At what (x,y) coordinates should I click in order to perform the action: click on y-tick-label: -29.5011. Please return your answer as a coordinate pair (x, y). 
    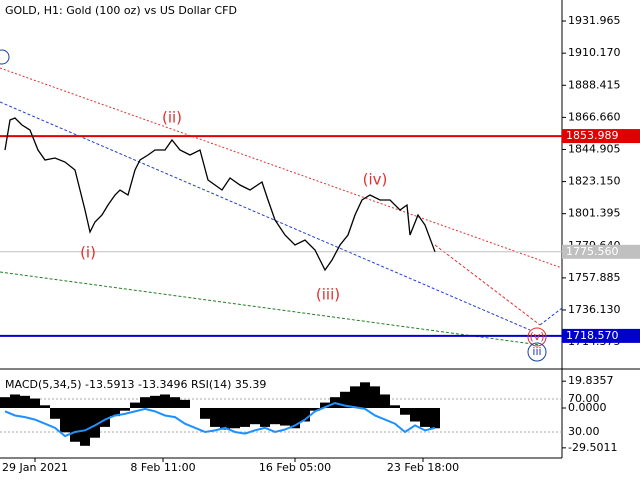
    Looking at the image, I should click on (592, 447).